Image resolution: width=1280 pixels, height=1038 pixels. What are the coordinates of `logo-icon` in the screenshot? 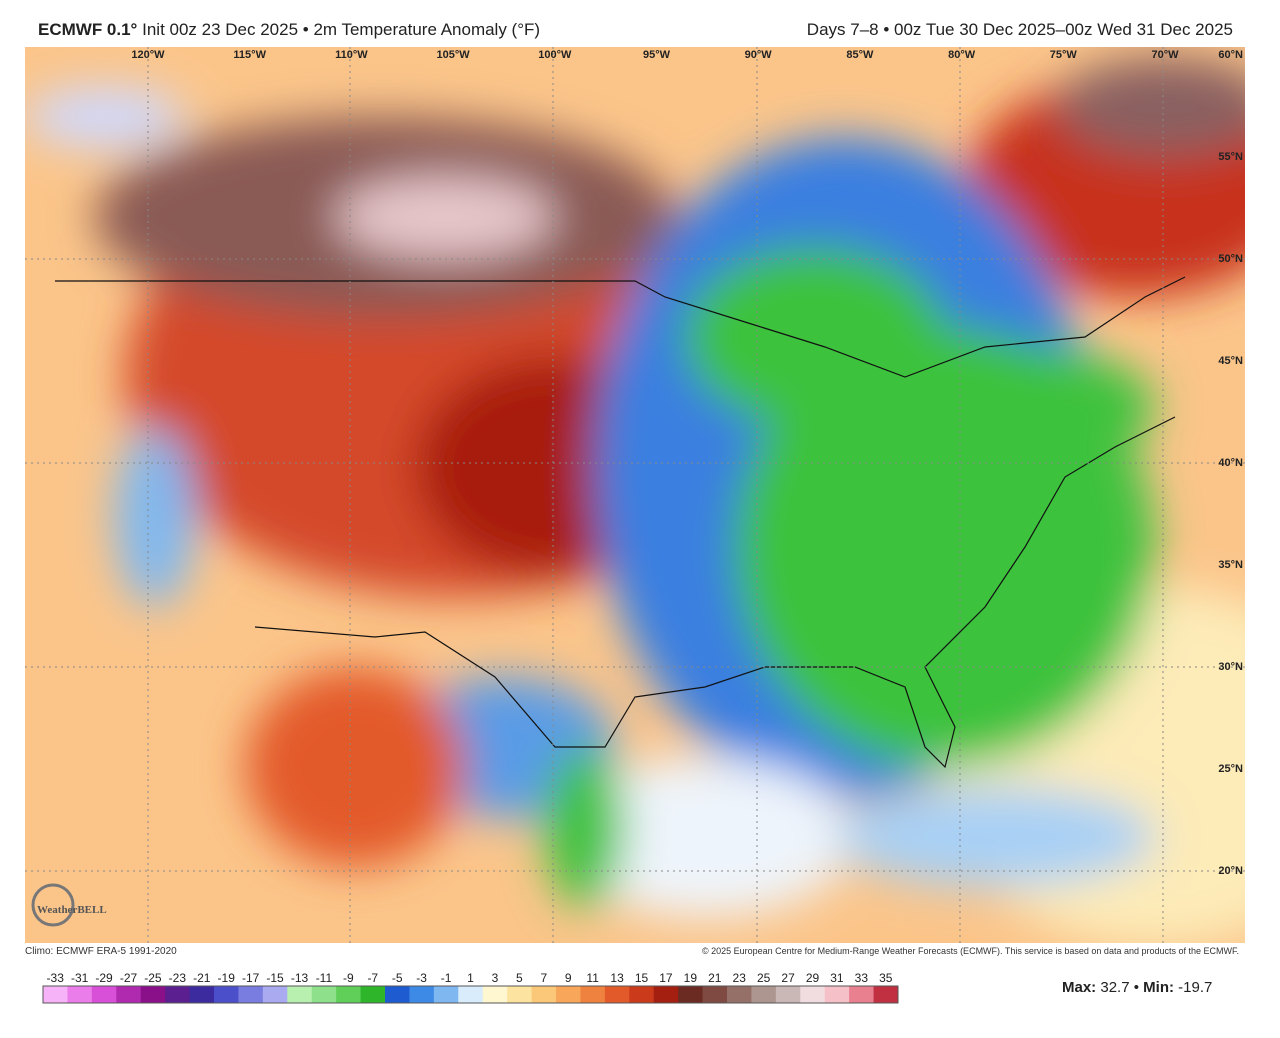 It's located at (53, 905).